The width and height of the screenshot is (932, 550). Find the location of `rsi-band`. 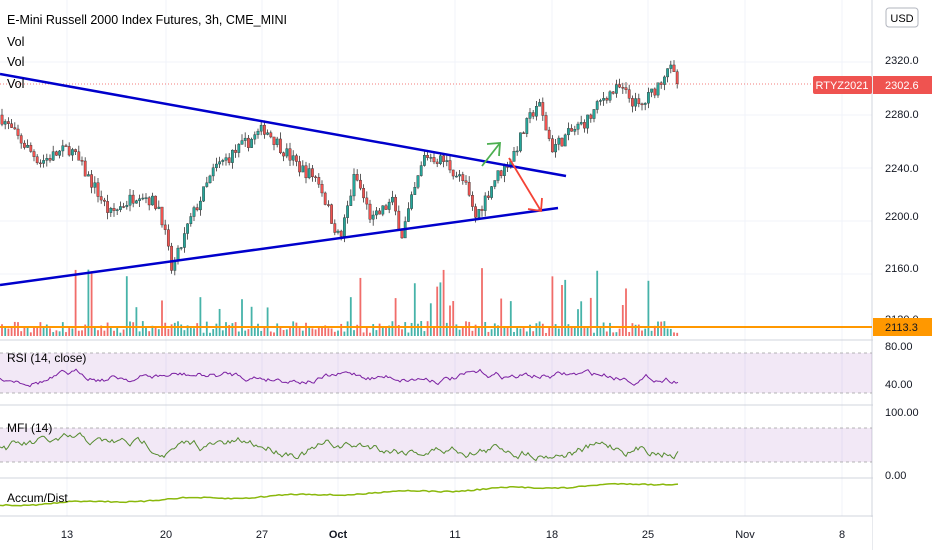

rsi-band is located at coordinates (436, 373).